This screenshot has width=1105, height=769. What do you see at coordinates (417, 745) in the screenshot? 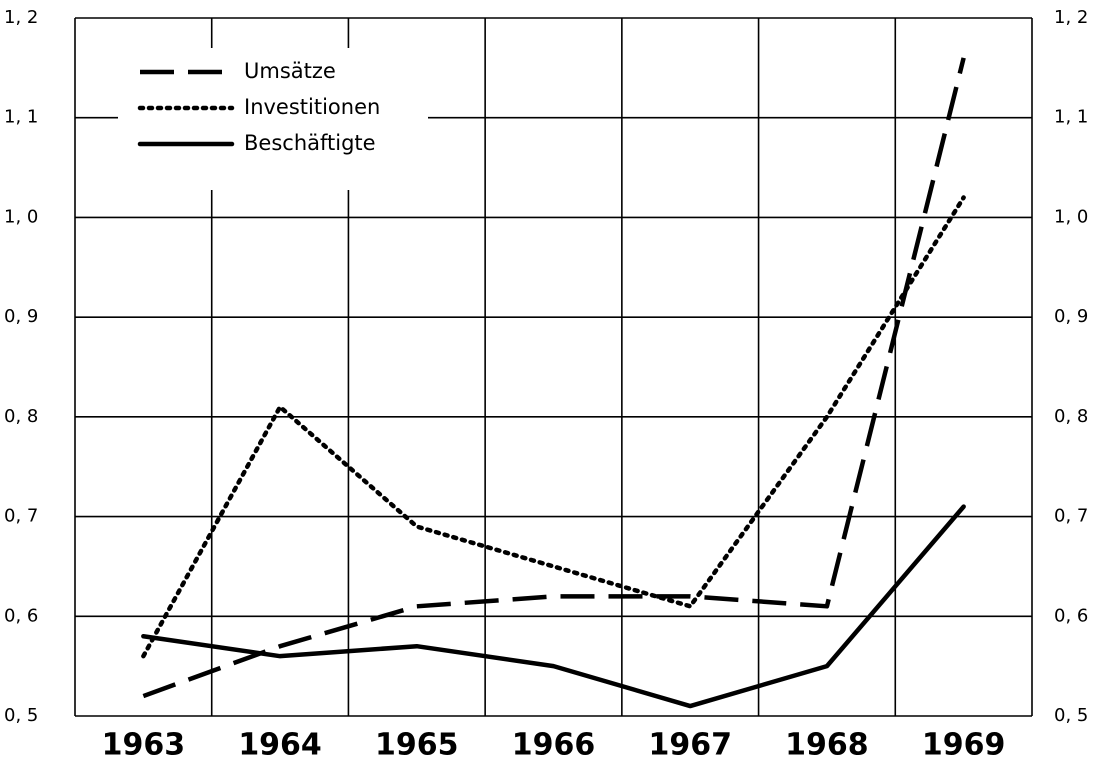
I see `x-tick-label: 1965` at bounding box center [417, 745].